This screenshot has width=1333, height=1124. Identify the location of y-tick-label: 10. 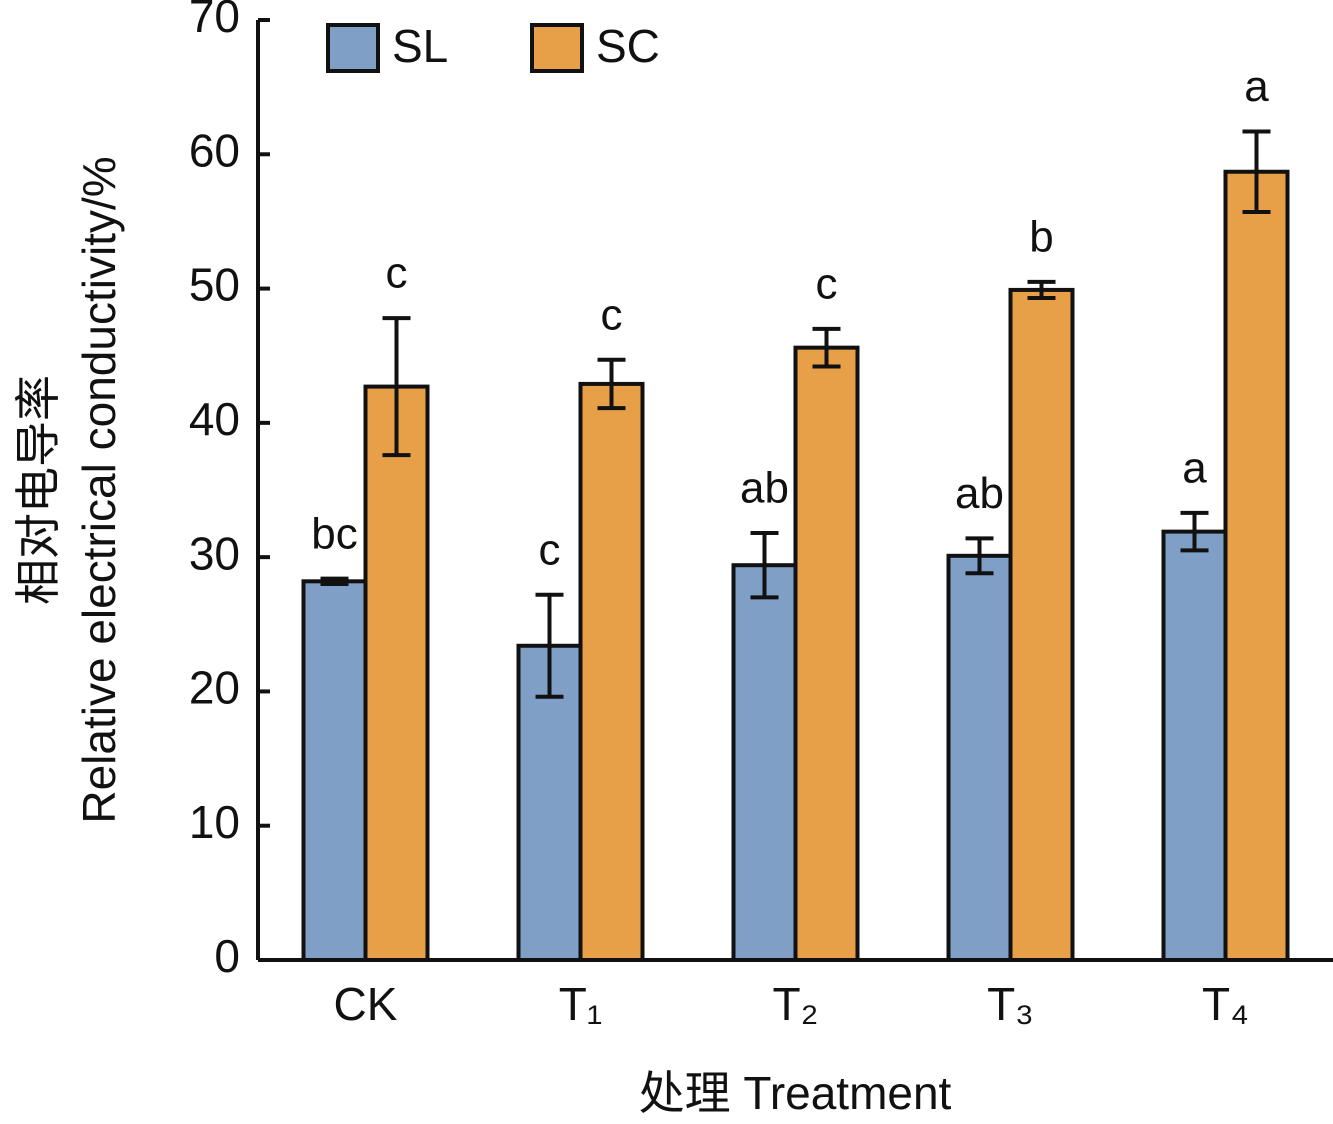
(214, 822).